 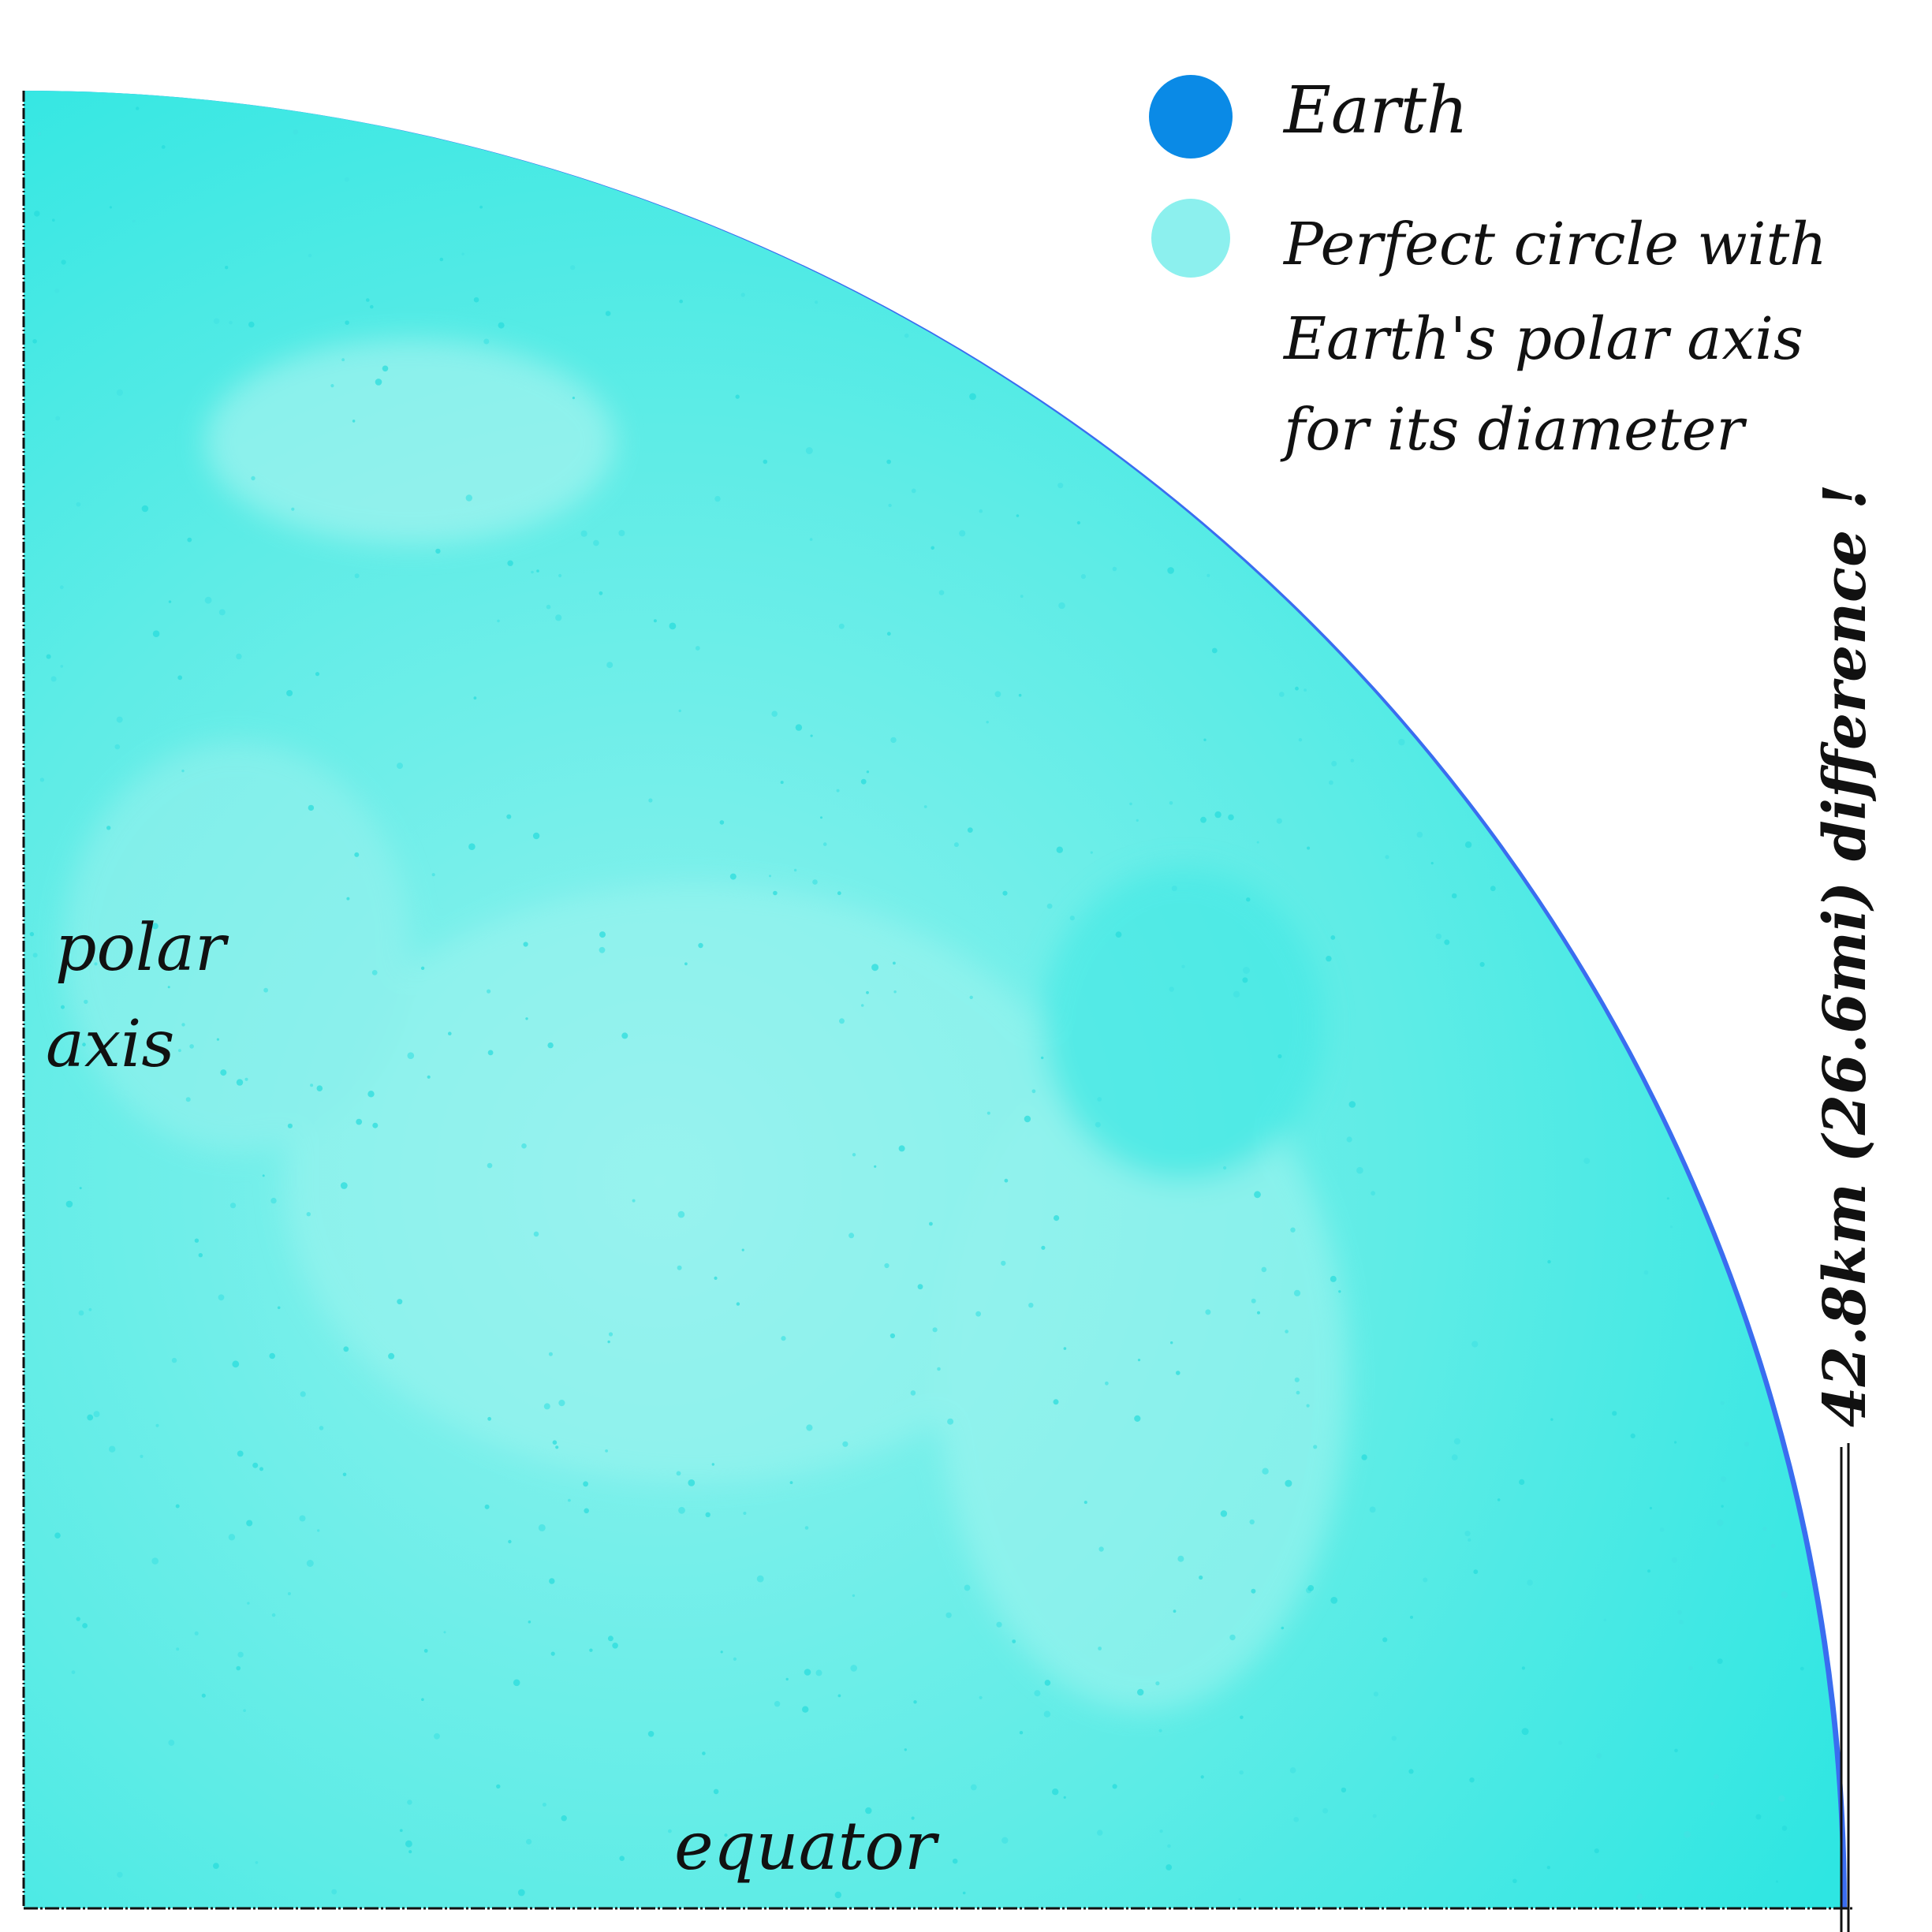 I want to click on difference-bracket, so click(x=1845, y=1687).